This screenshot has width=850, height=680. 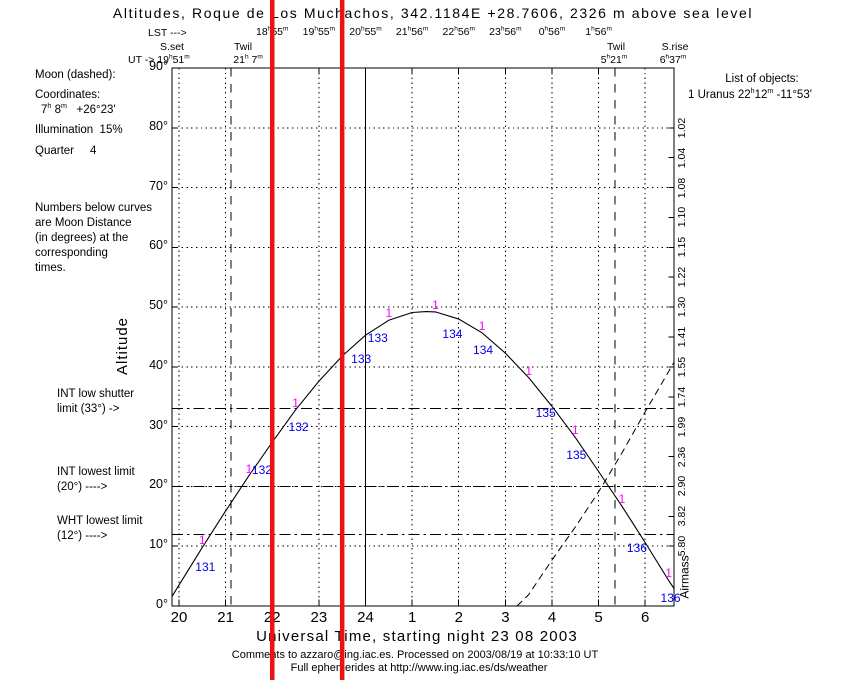 What do you see at coordinates (682, 277) in the screenshot?
I see `airmass-value: 1.22` at bounding box center [682, 277].